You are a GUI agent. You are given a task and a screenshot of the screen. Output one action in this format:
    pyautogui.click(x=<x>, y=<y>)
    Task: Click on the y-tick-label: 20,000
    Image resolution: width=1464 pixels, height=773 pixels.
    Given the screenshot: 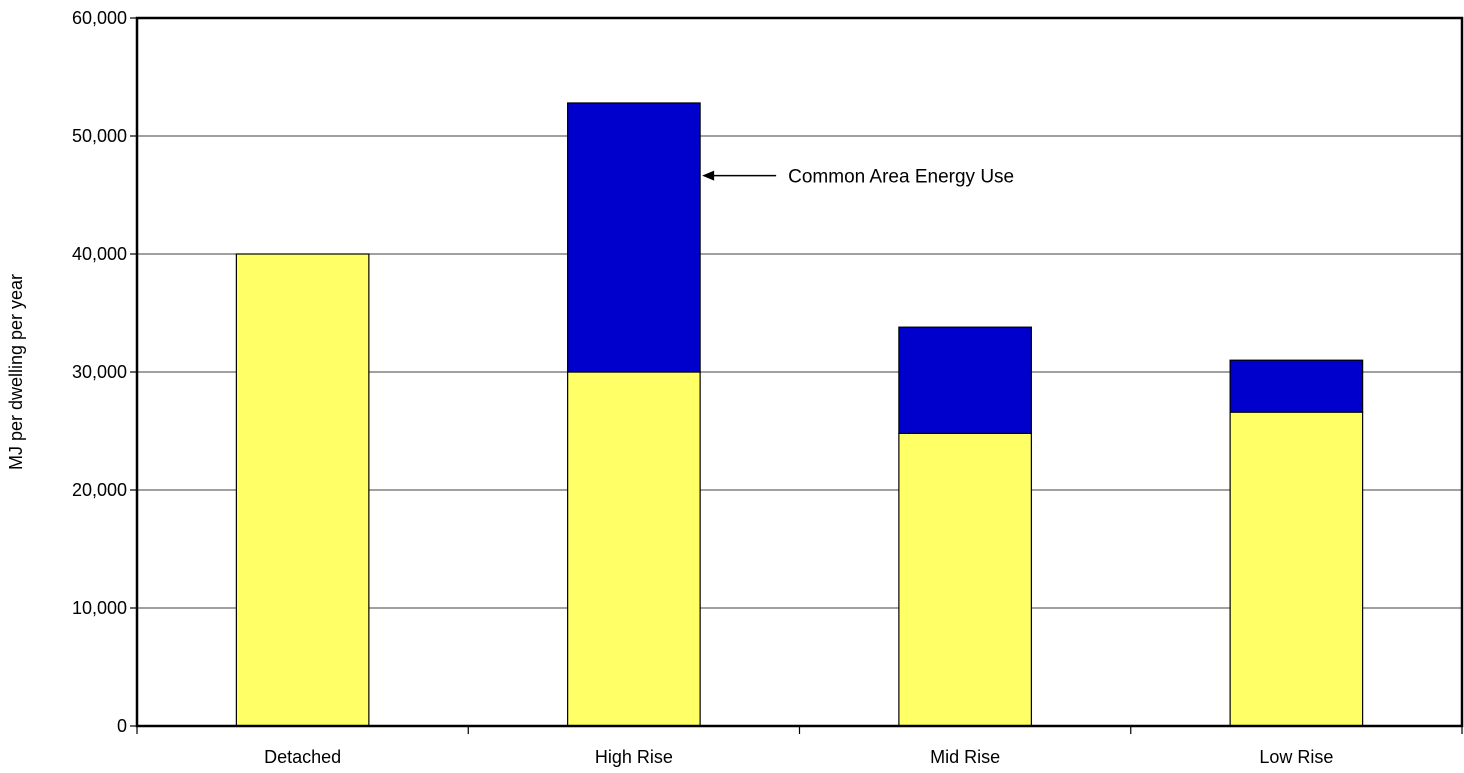 What is the action you would take?
    pyautogui.click(x=99, y=490)
    